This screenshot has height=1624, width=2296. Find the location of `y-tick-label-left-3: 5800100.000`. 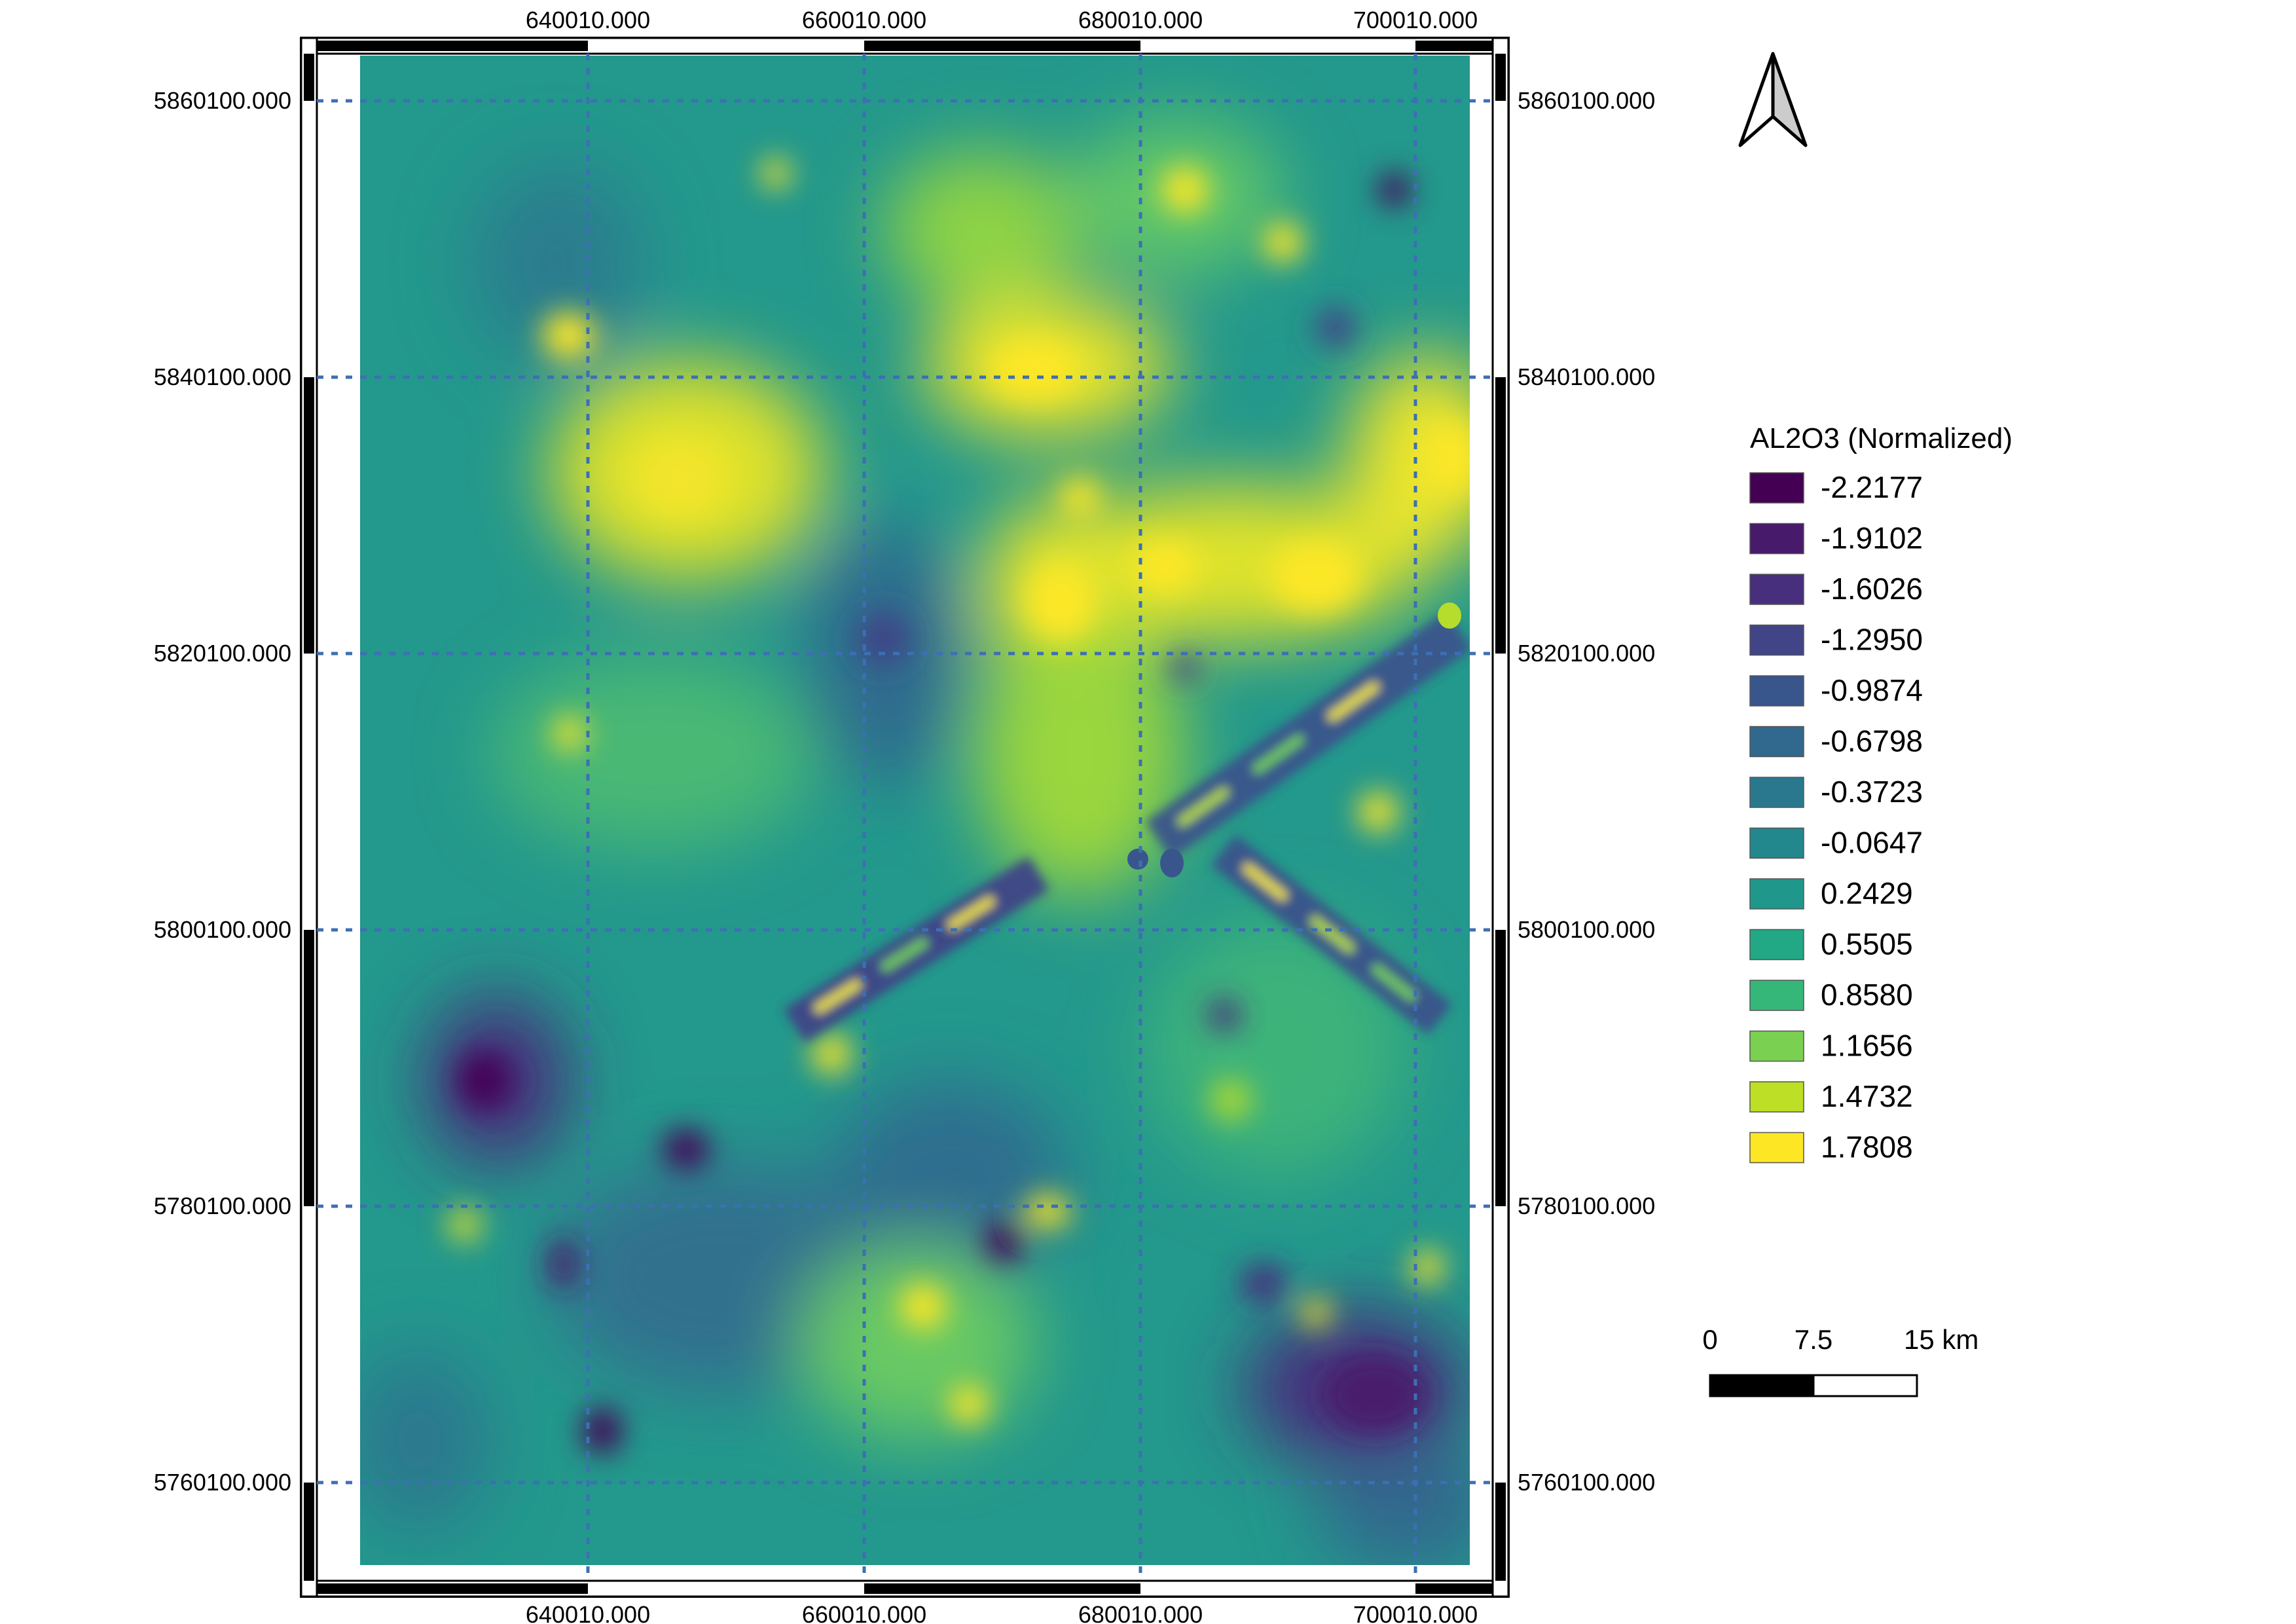

y-tick-label-left-3: 5800100.000 is located at coordinates (222, 929).